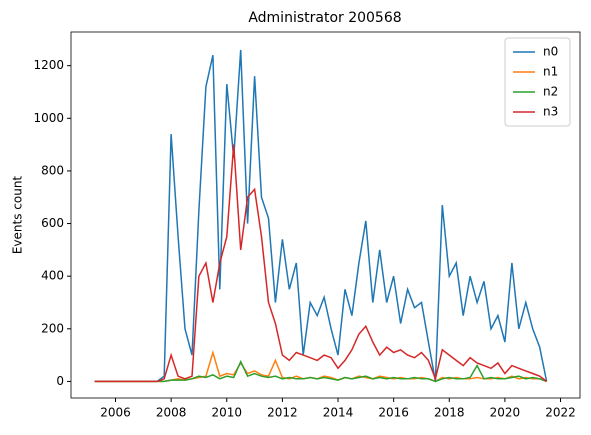  What do you see at coordinates (48, 65) in the screenshot?
I see `y-tick-label: 1200` at bounding box center [48, 65].